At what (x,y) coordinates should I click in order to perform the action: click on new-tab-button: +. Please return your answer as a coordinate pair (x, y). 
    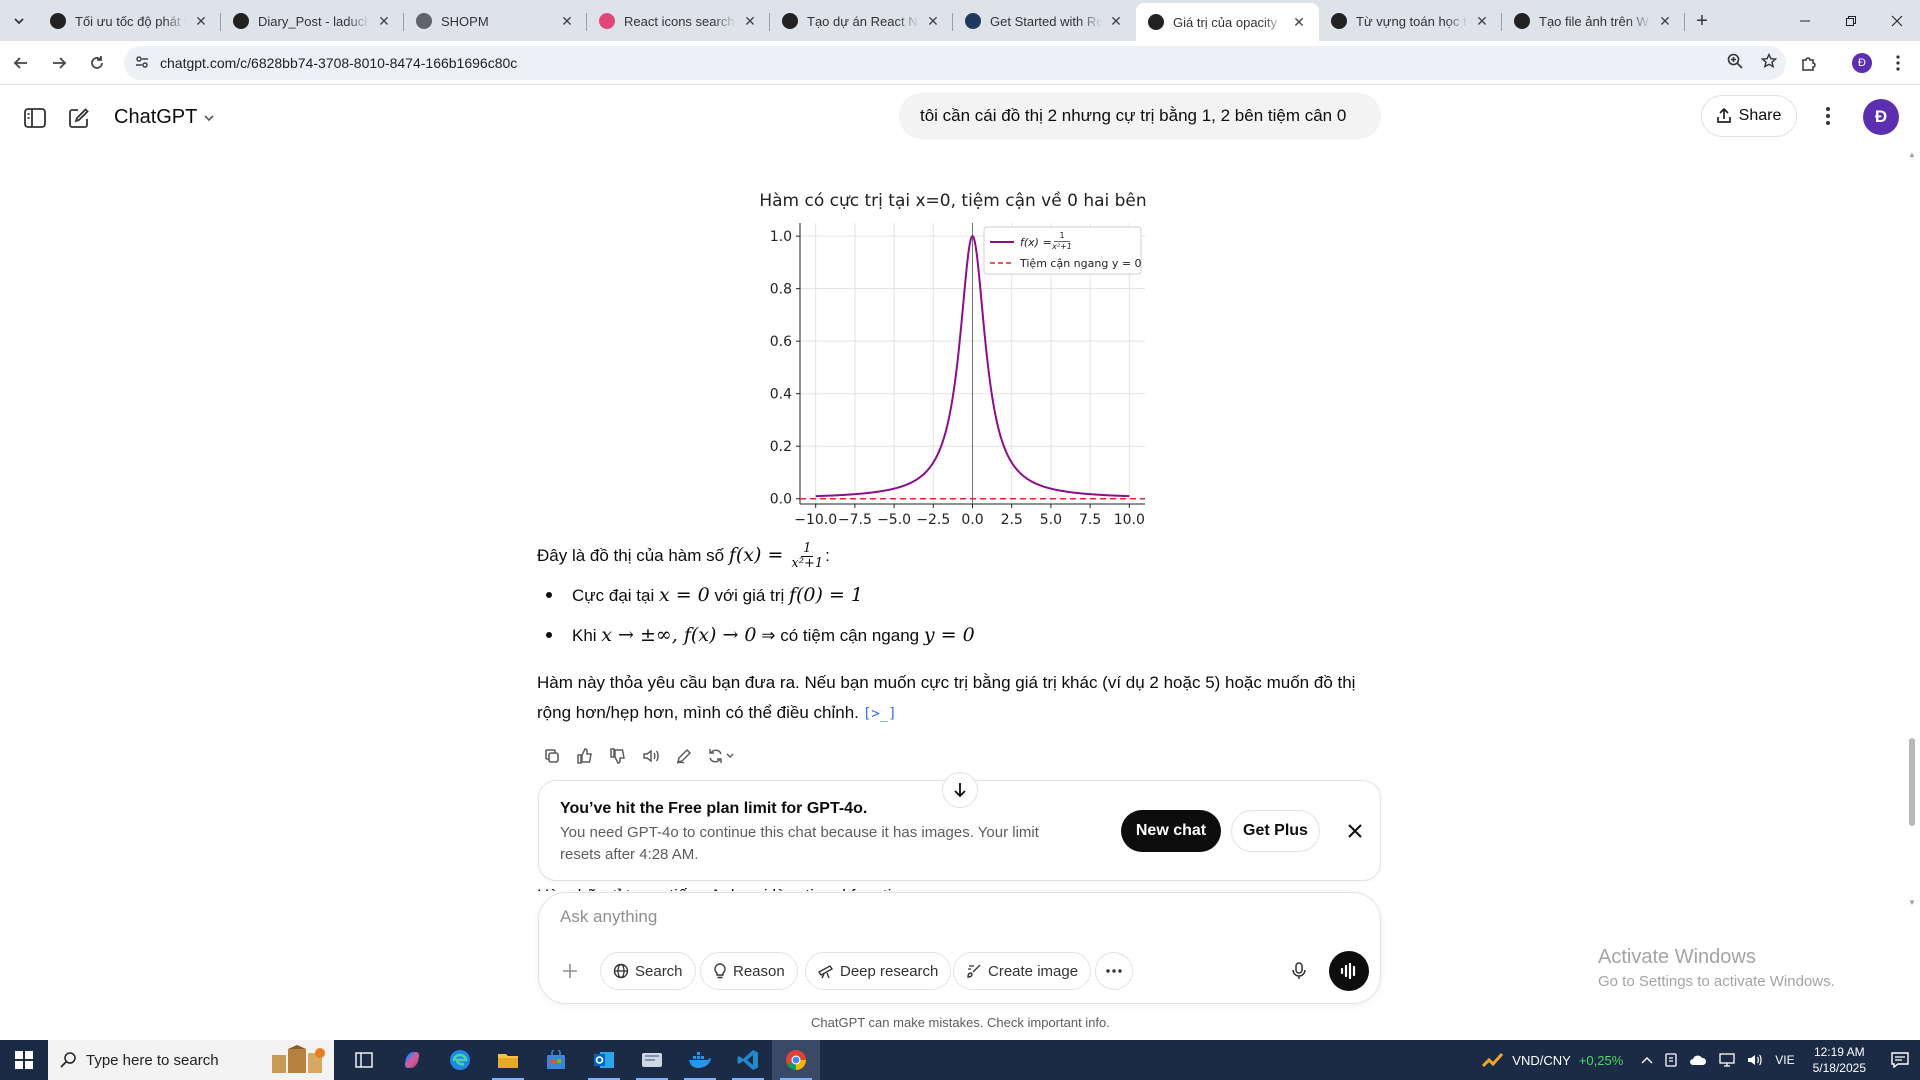
    Looking at the image, I should click on (1702, 21).